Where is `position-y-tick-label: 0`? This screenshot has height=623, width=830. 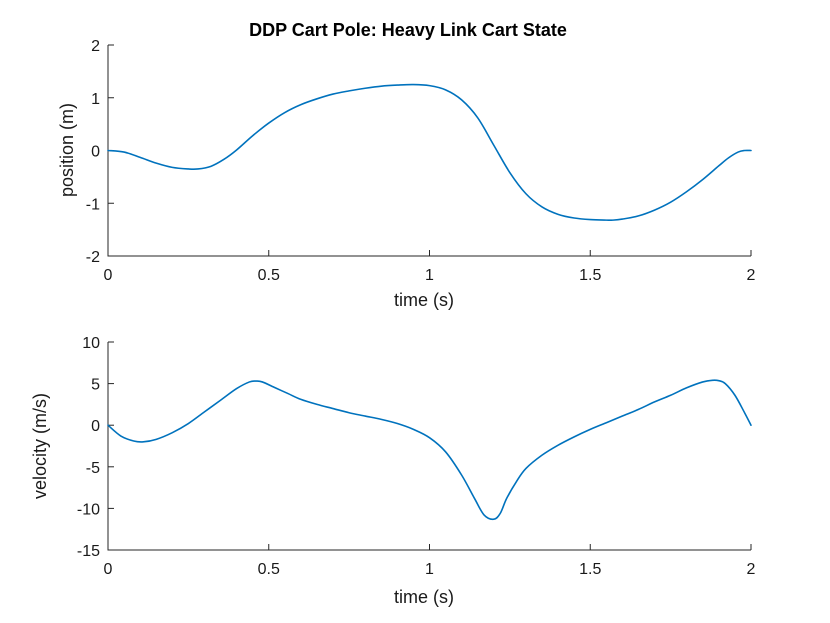 position-y-tick-label: 0 is located at coordinates (95, 152).